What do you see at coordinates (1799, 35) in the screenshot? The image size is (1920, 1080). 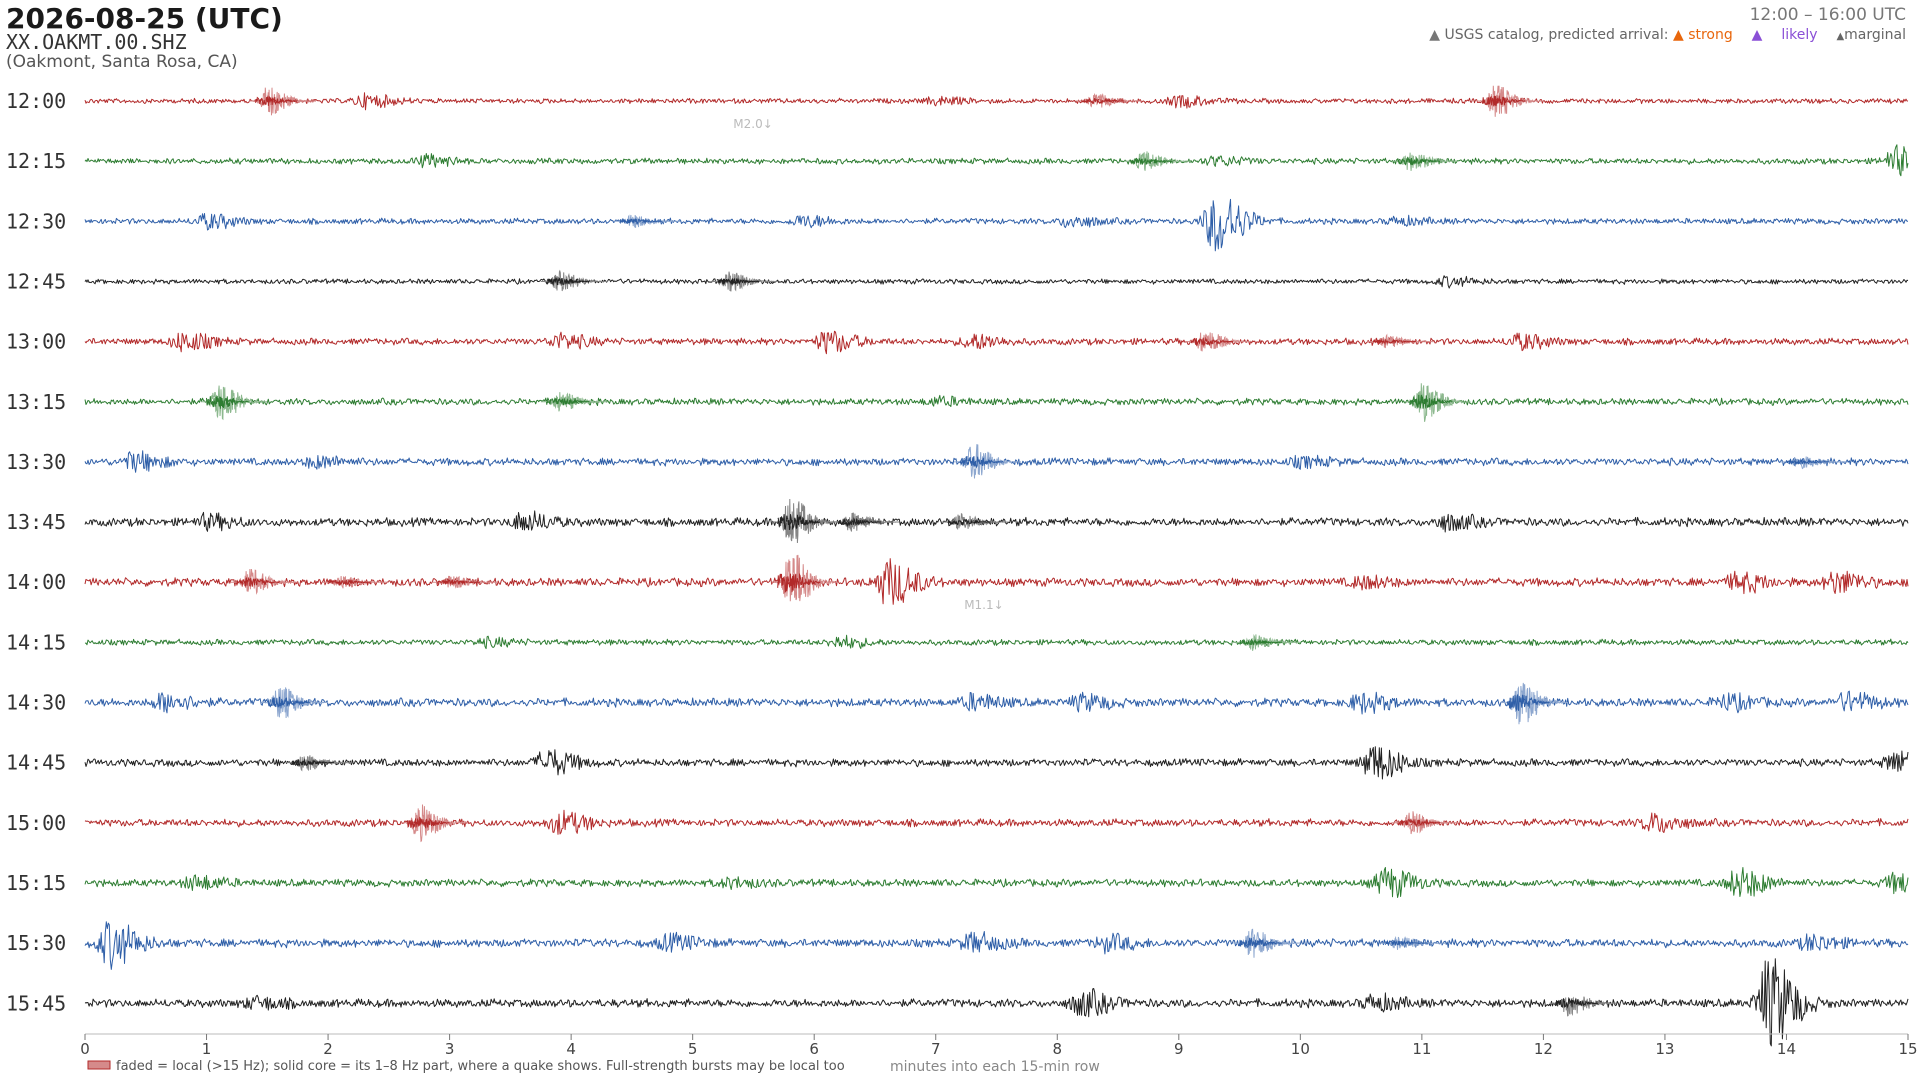 I see `legend-likely: likely` at bounding box center [1799, 35].